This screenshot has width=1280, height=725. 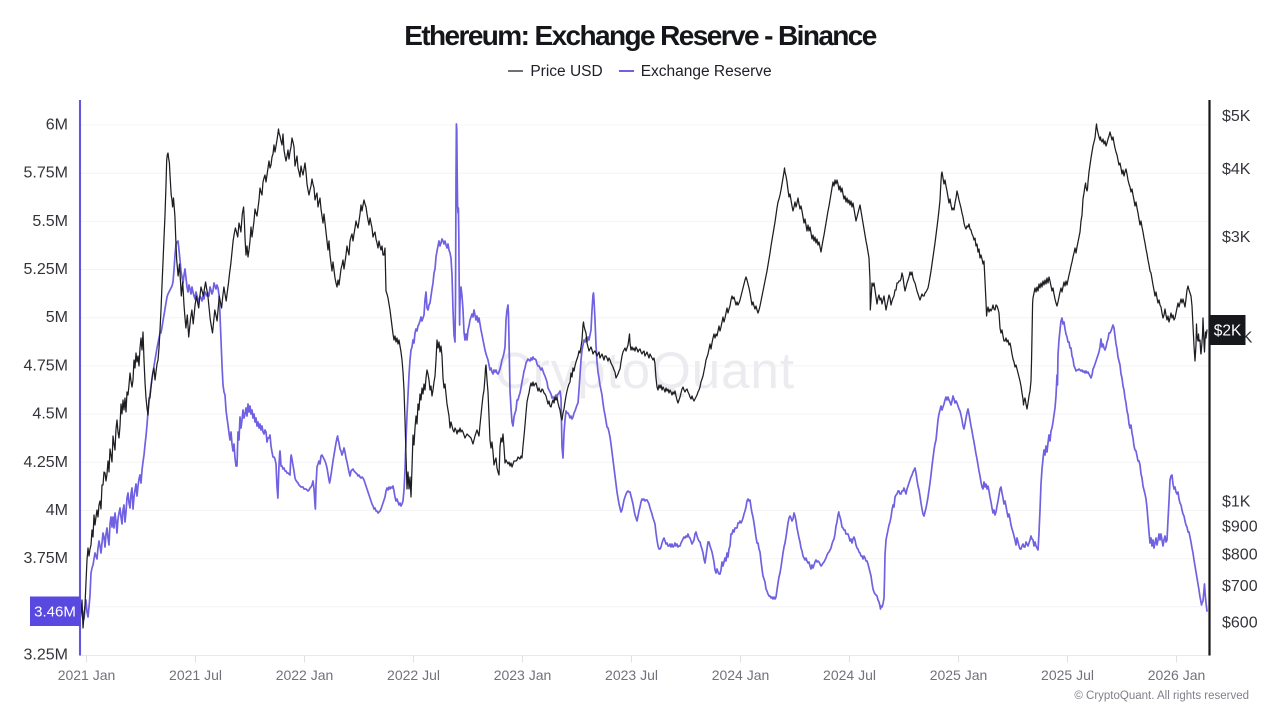 I want to click on svg-text: 2025 Jul, so click(x=1067, y=675).